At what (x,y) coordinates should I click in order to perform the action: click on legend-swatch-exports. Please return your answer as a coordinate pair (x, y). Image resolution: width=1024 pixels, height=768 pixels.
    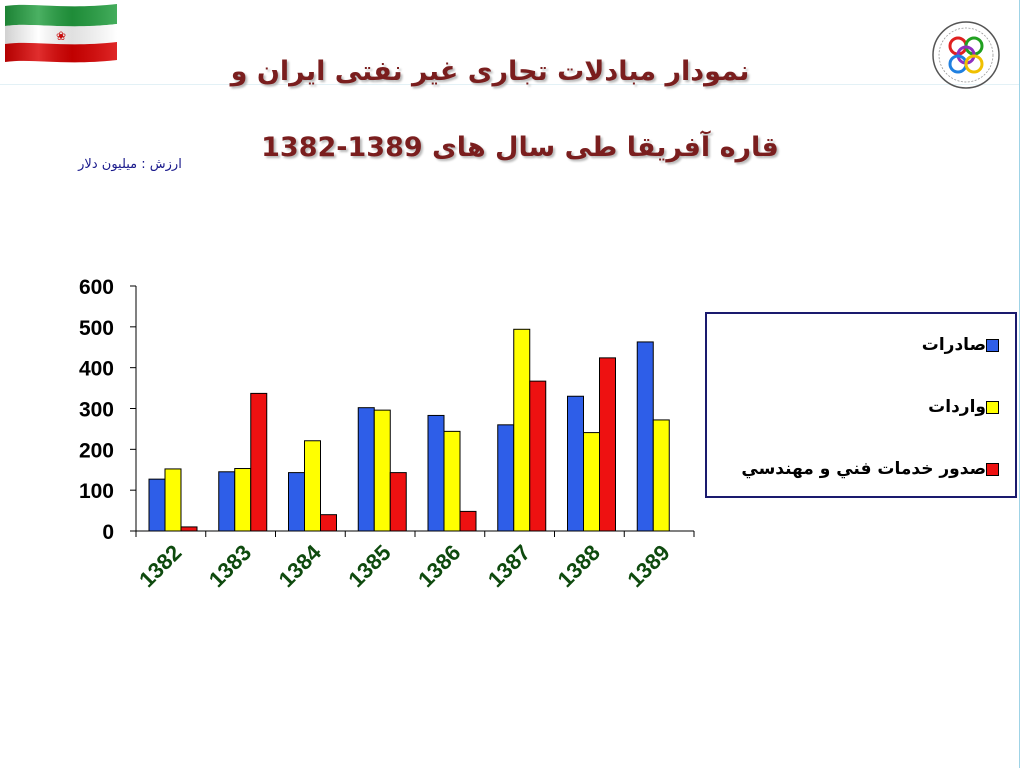
    Looking at the image, I should click on (992, 345).